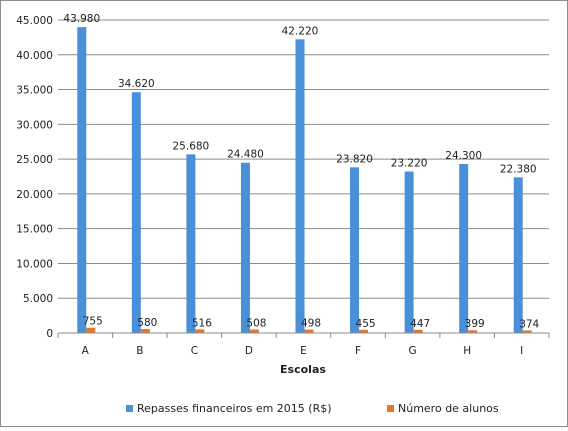  Describe the element at coordinates (91, 330) in the screenshot. I see `bar-alunos-A` at that location.